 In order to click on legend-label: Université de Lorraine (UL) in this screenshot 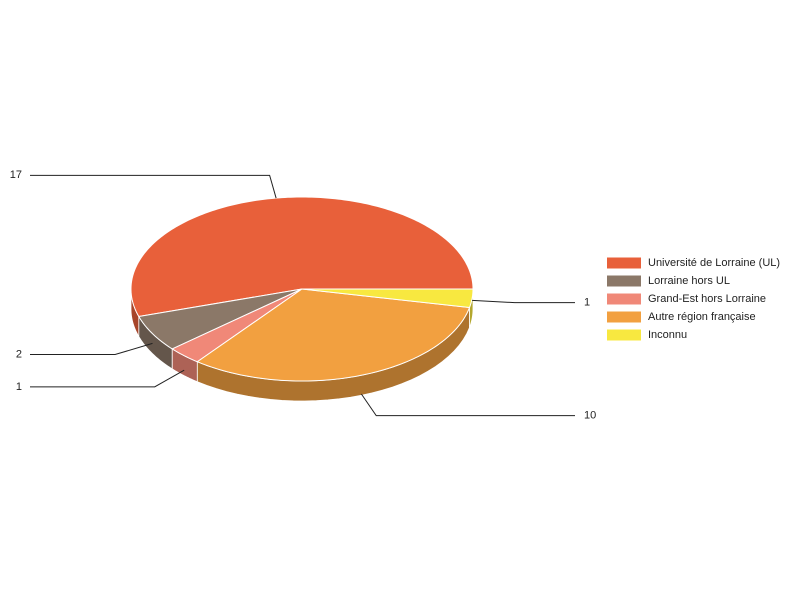, I will do `click(714, 263)`.